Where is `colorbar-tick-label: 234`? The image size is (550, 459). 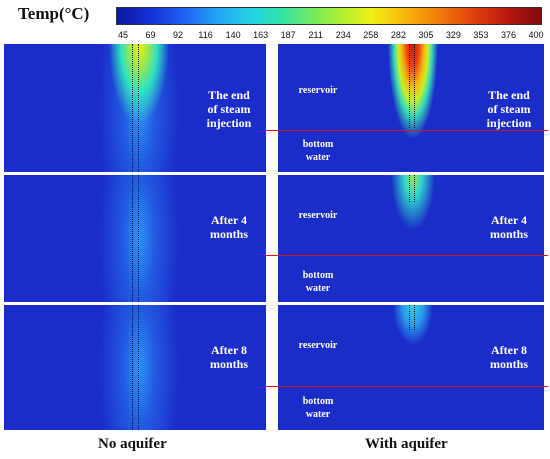 colorbar-tick-label: 234 is located at coordinates (343, 35).